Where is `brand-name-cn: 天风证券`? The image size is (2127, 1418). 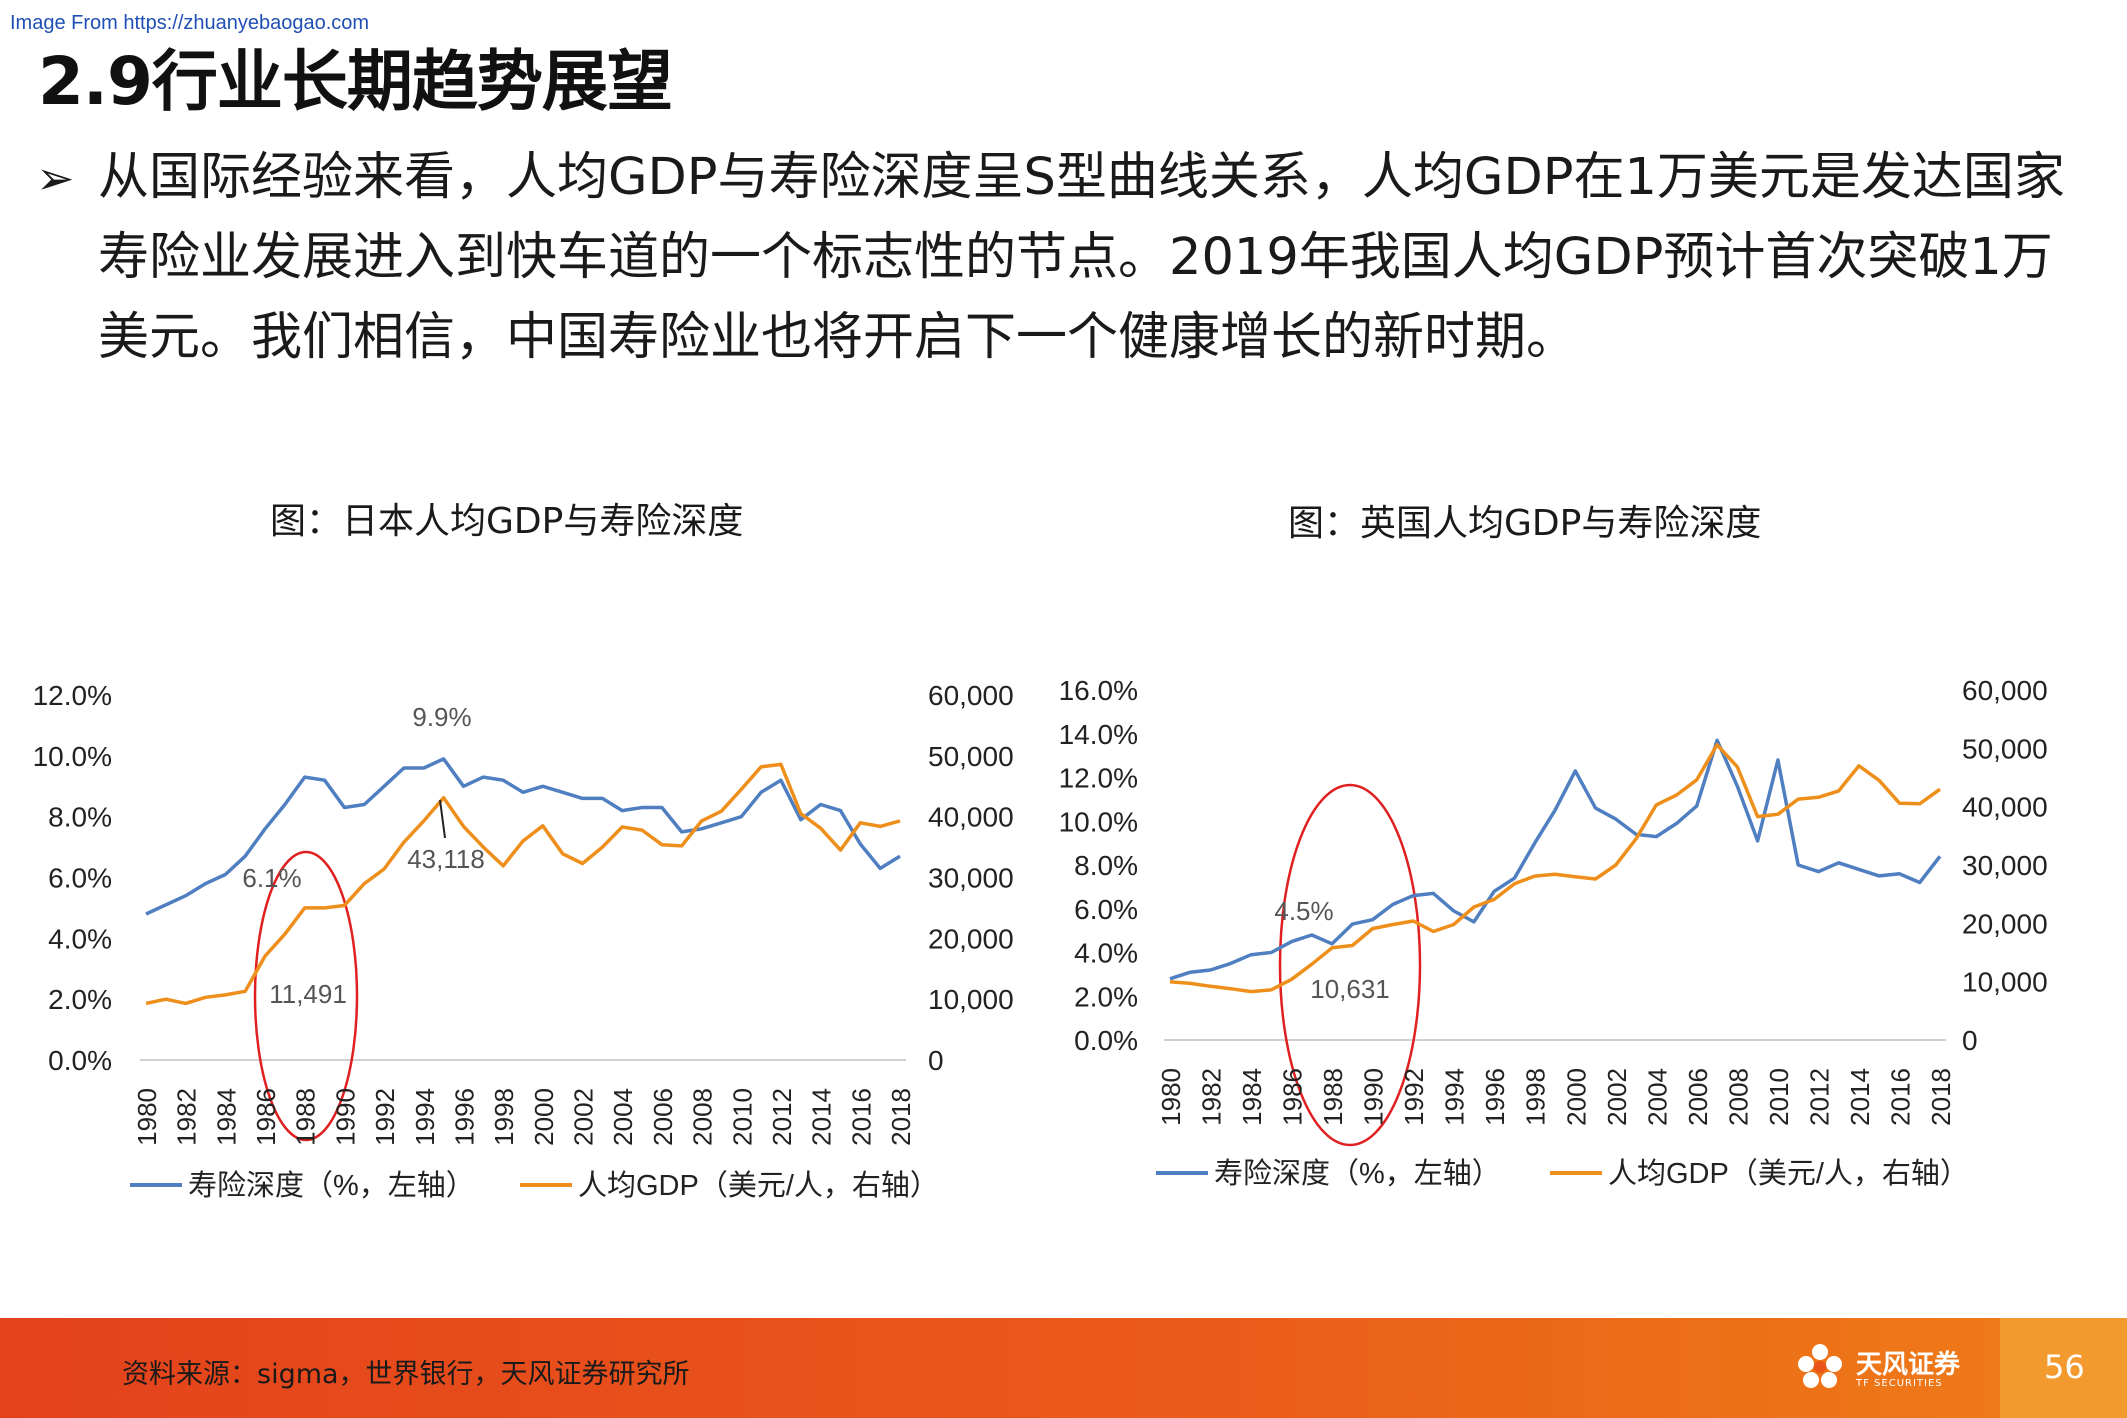 brand-name-cn: 天风证券 is located at coordinates (1908, 1365).